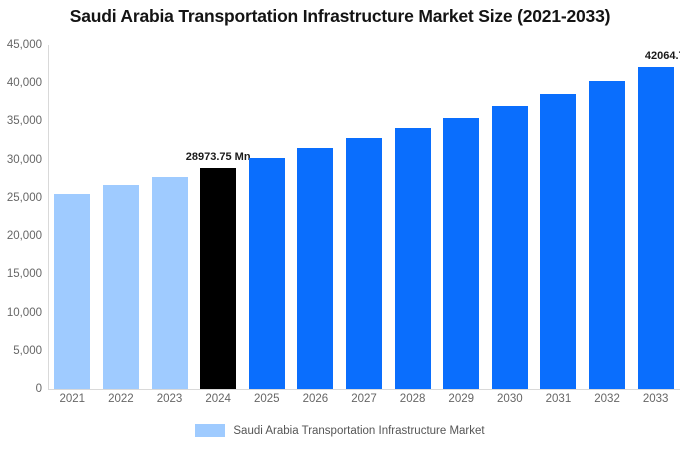 This screenshot has width=680, height=450. Describe the element at coordinates (120, 286) in the screenshot. I see `bar-2022` at that location.